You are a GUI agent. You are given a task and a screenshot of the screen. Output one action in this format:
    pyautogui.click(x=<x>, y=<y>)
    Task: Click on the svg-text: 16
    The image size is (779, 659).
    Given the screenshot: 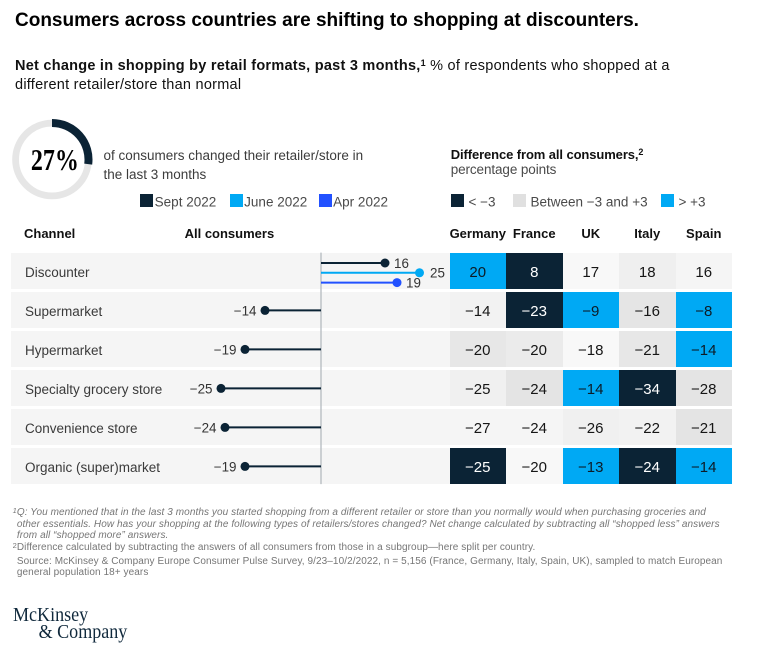 What is the action you would take?
    pyautogui.click(x=401, y=263)
    